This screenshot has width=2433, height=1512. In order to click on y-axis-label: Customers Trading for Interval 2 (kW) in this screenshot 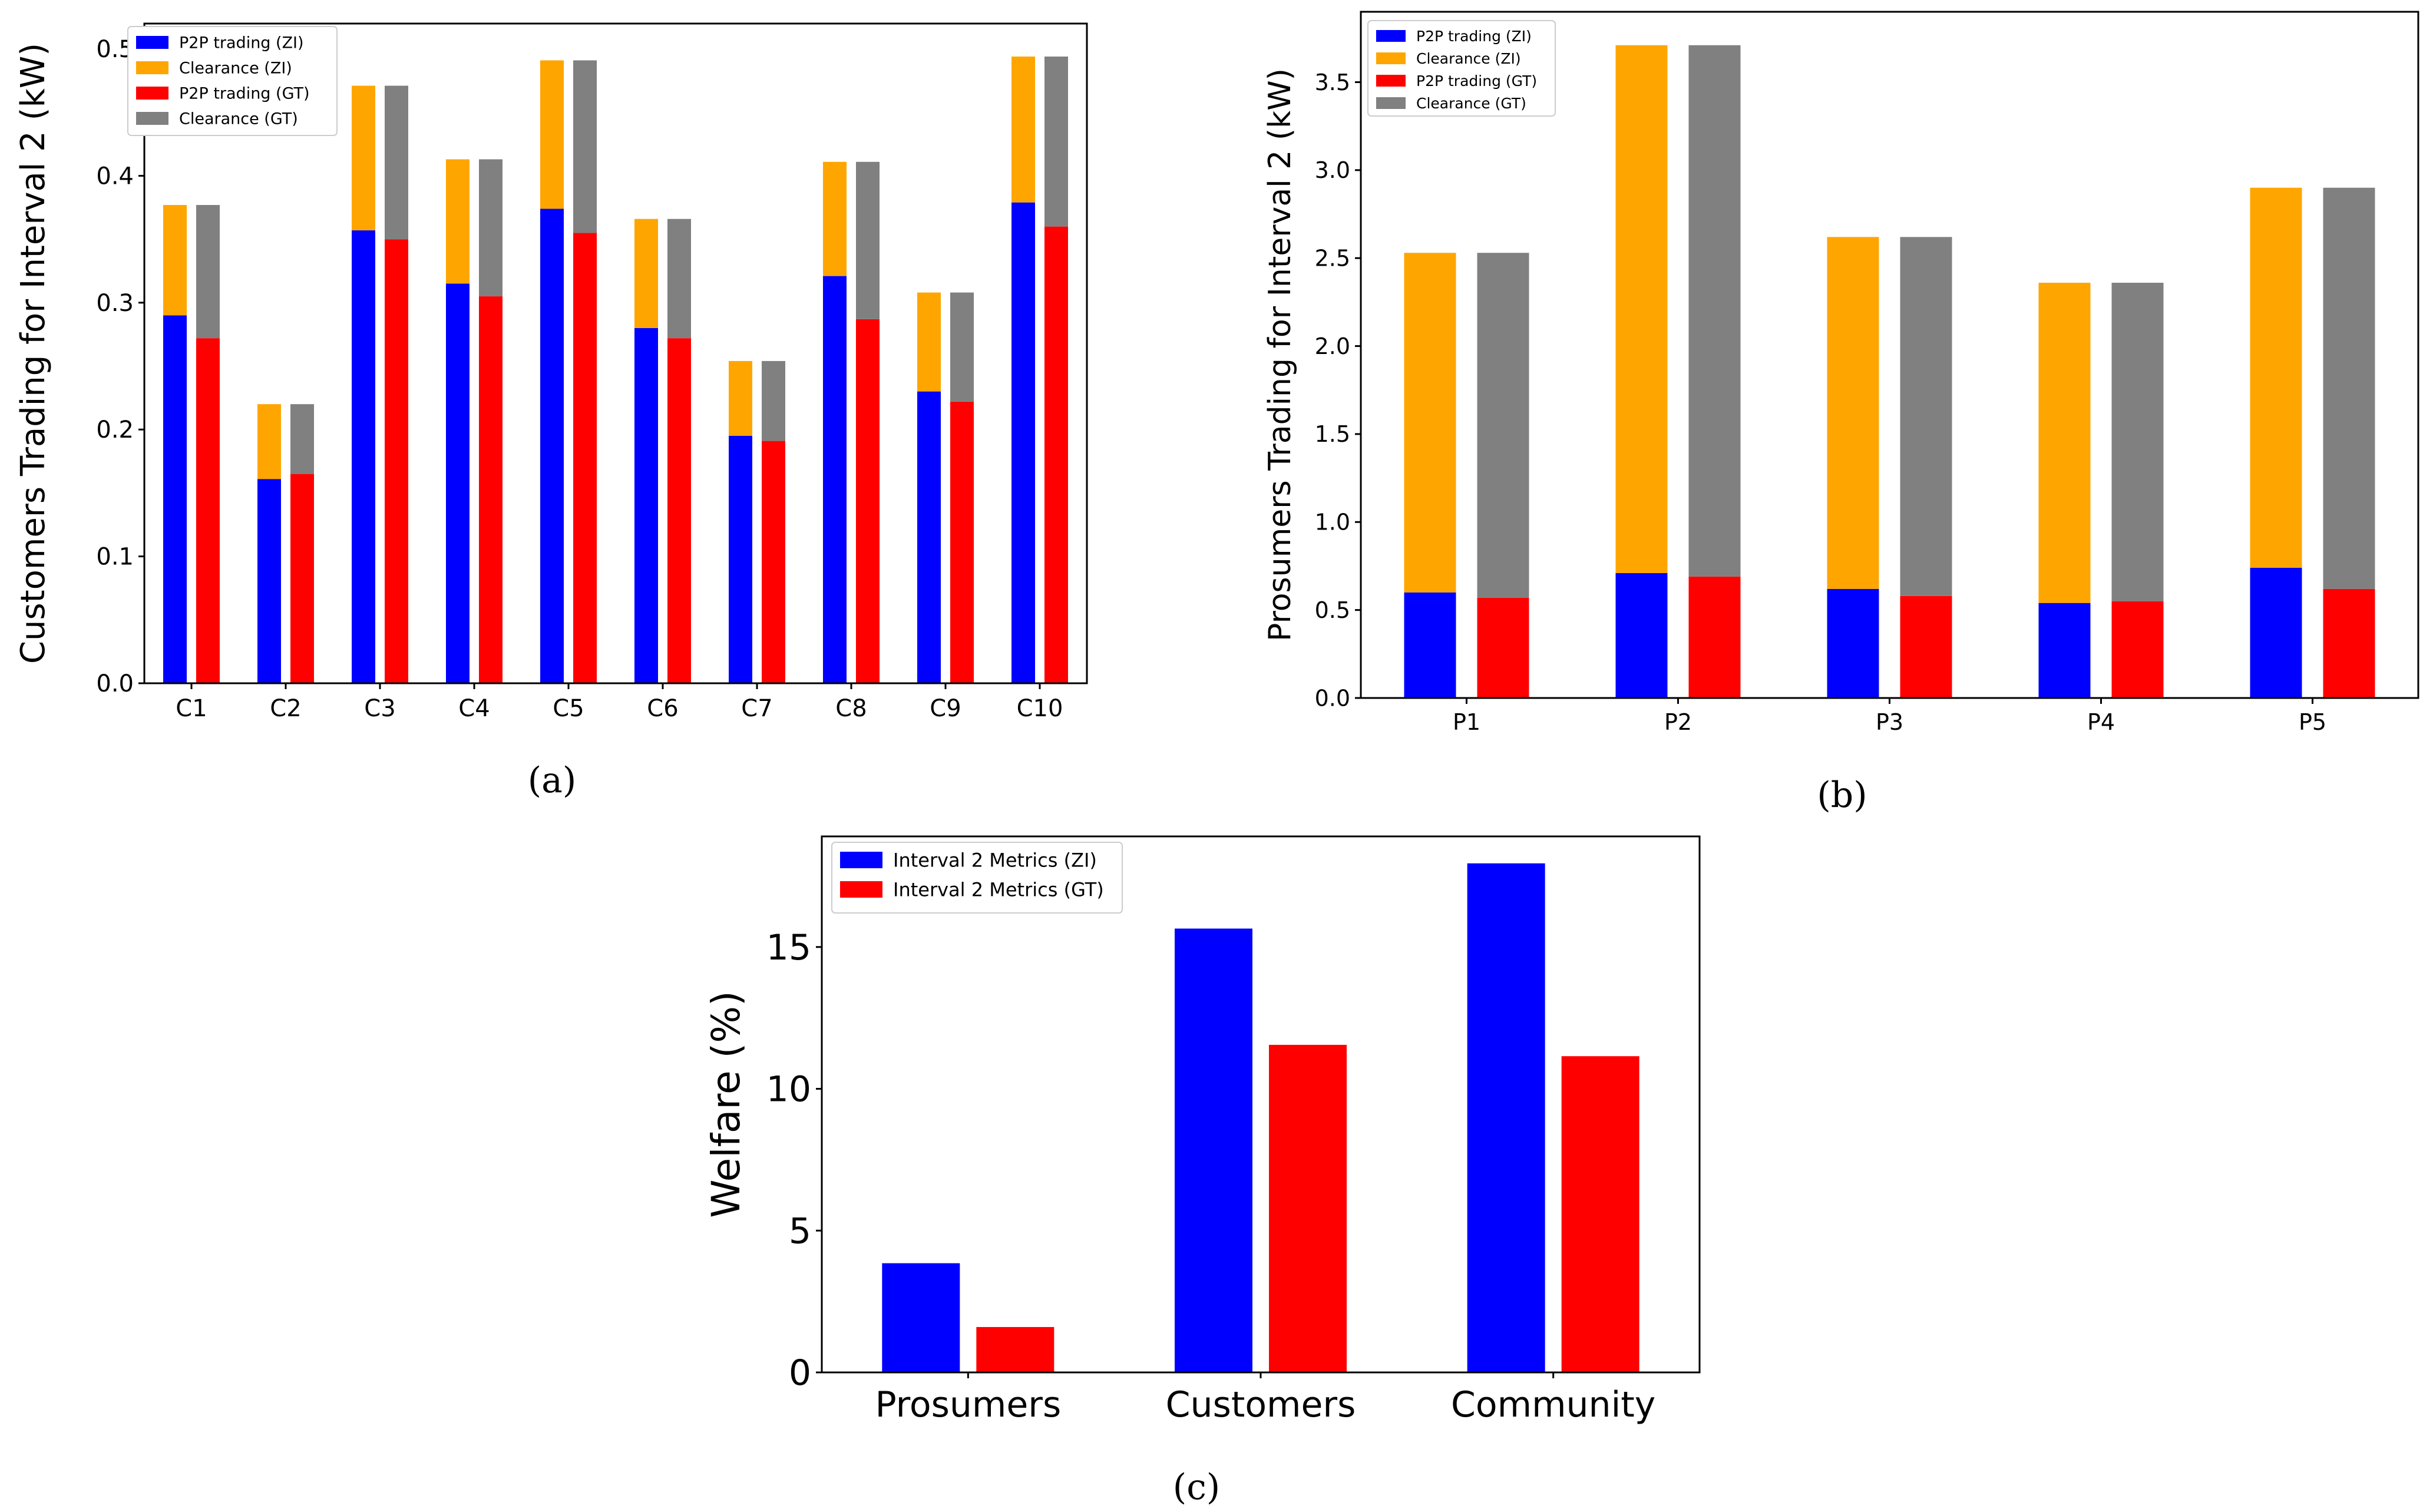, I will do `click(33, 353)`.